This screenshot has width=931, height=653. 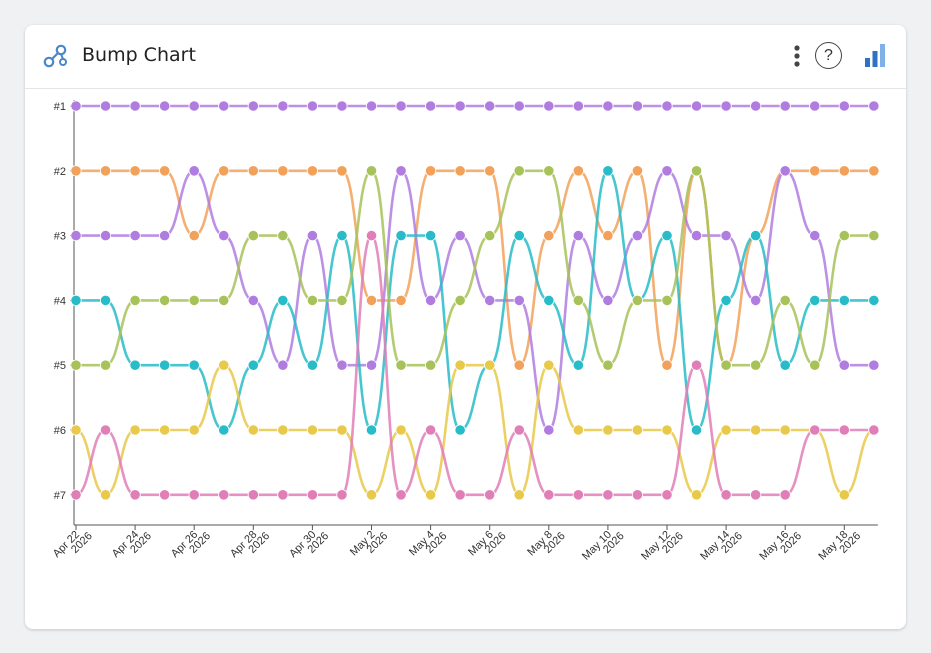 I want to click on help-button: ?, so click(x=828, y=55).